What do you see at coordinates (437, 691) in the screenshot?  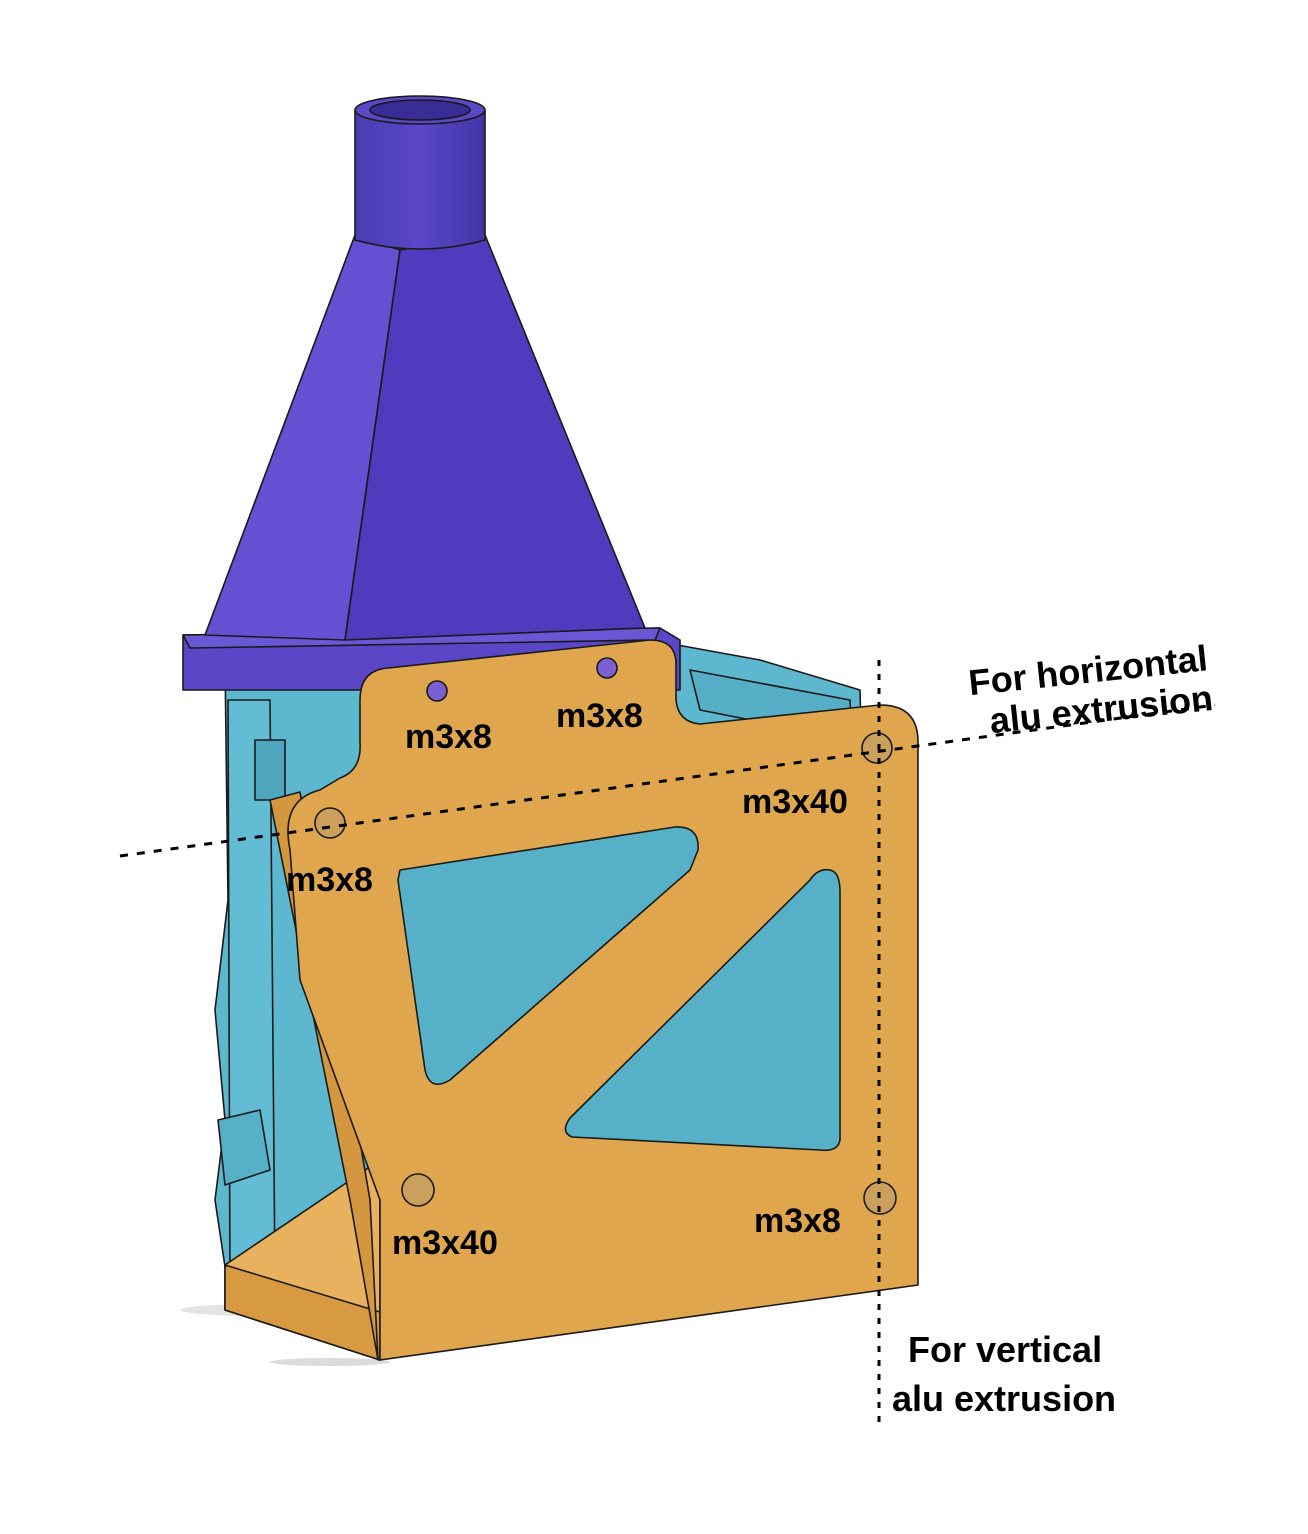 I see `screw-hole-top-left` at bounding box center [437, 691].